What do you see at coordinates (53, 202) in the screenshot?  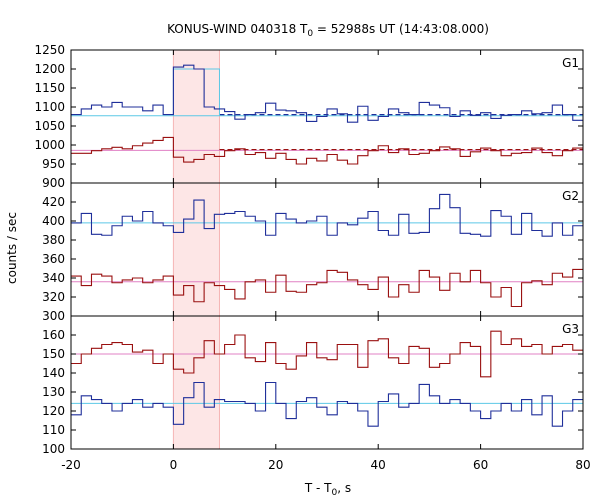 I see `y-tick-label: 420` at bounding box center [53, 202].